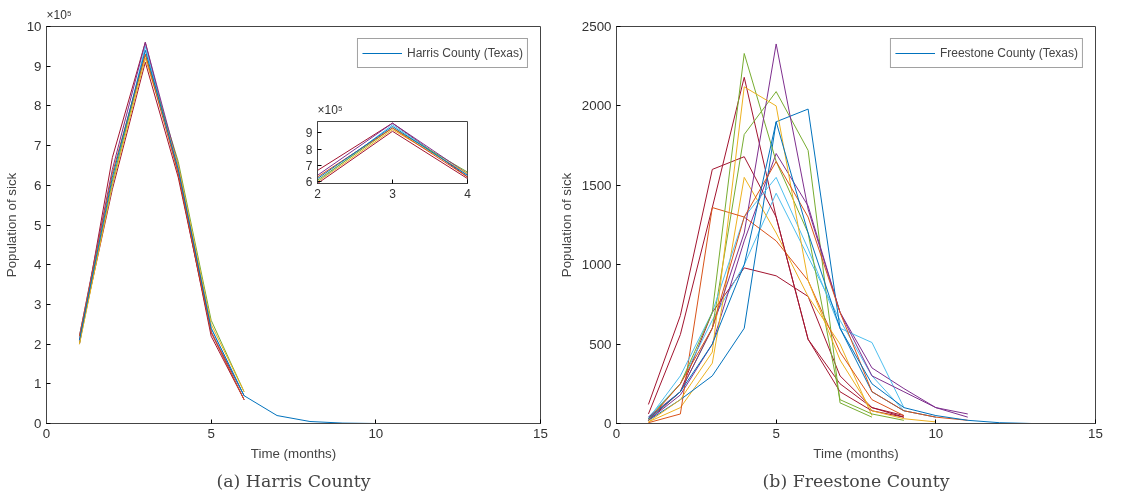 Image resolution: width=1123 pixels, height=502 pixels. I want to click on y-tick-label: 1000, so click(596, 265).